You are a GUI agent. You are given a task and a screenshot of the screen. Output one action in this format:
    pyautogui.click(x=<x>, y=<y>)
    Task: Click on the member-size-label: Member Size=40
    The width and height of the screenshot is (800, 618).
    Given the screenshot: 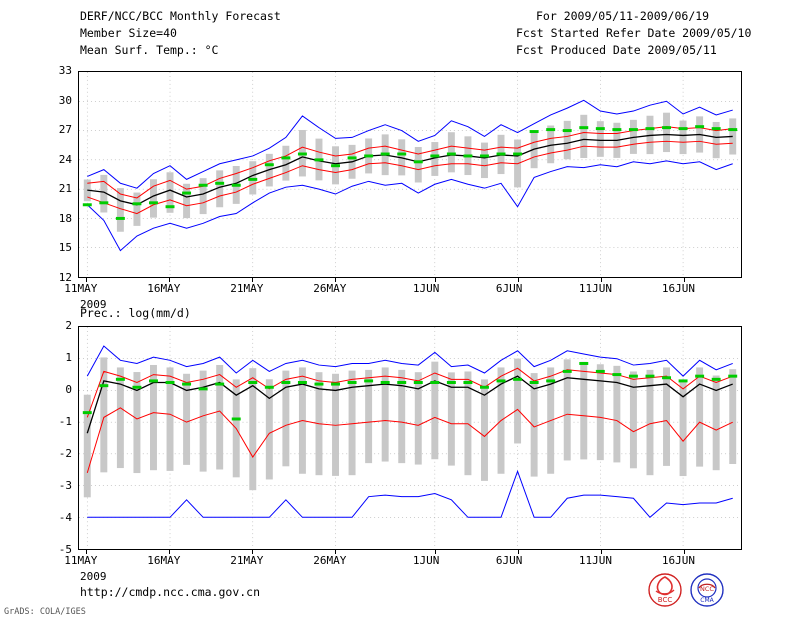 What is the action you would take?
    pyautogui.click(x=128, y=33)
    